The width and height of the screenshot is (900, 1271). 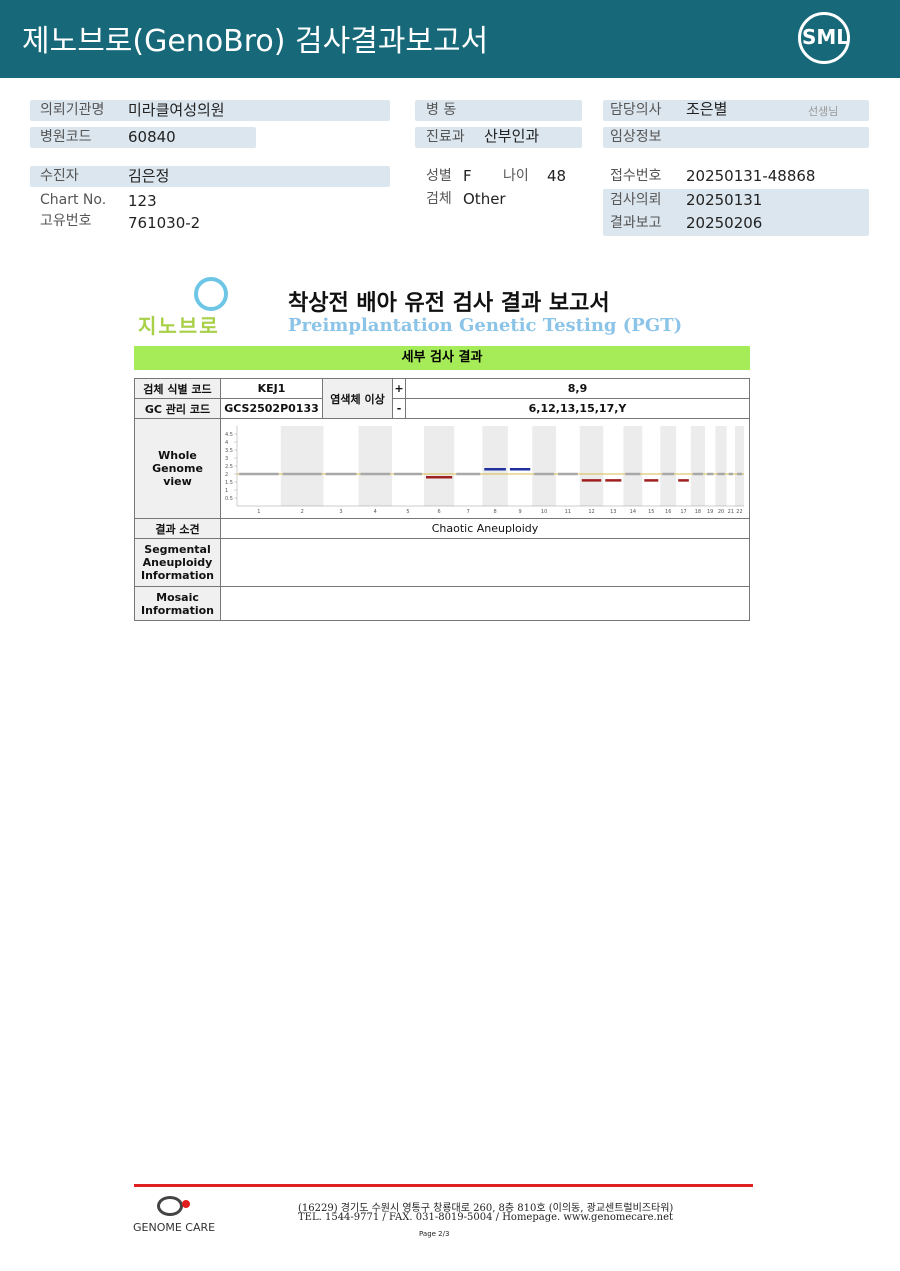 I want to click on x-tick-label: 22, so click(x=739, y=512).